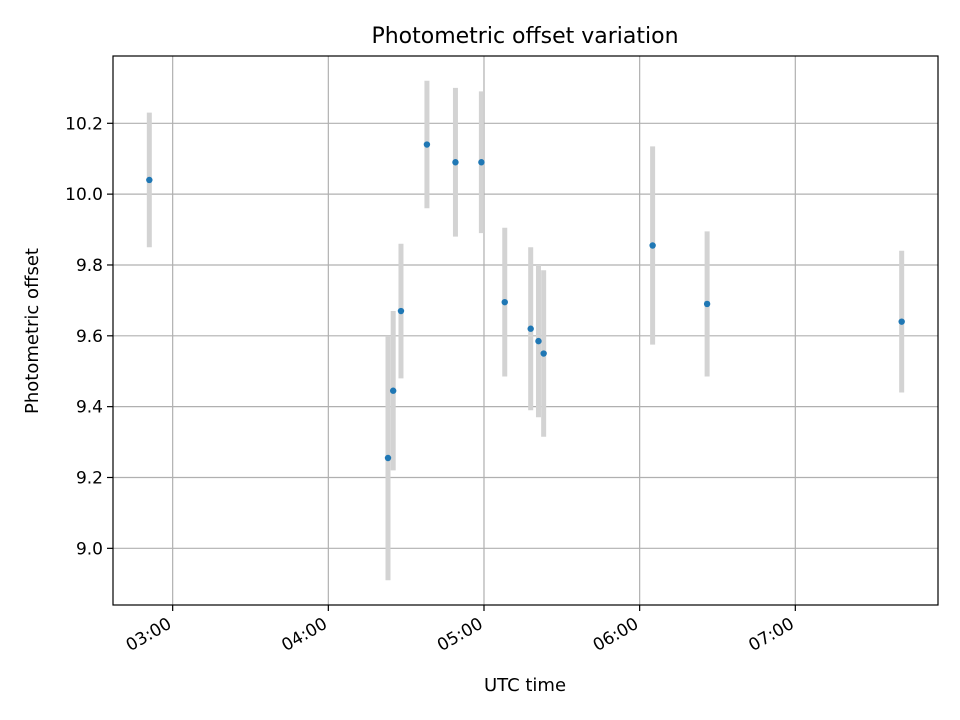 The image size is (960, 720). I want to click on y-tick-label: 9.0, so click(89, 549).